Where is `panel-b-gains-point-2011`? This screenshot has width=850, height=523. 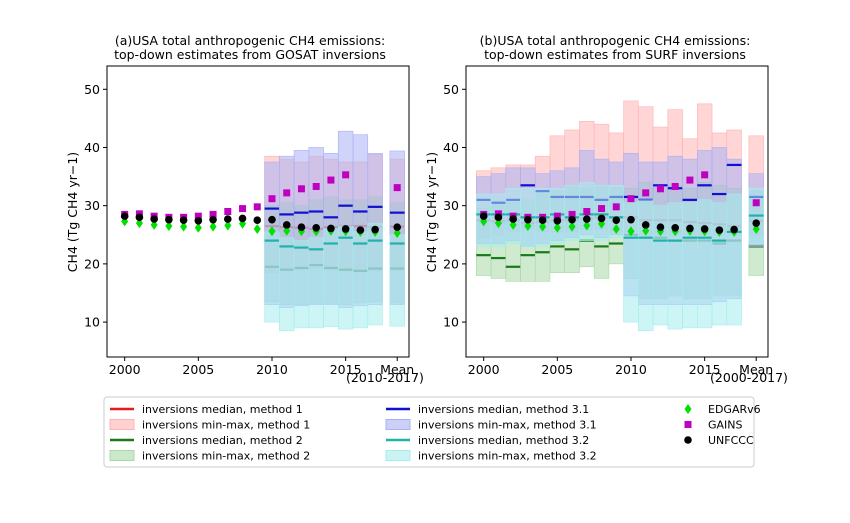
panel-b-gains-point-2011 is located at coordinates (646, 193).